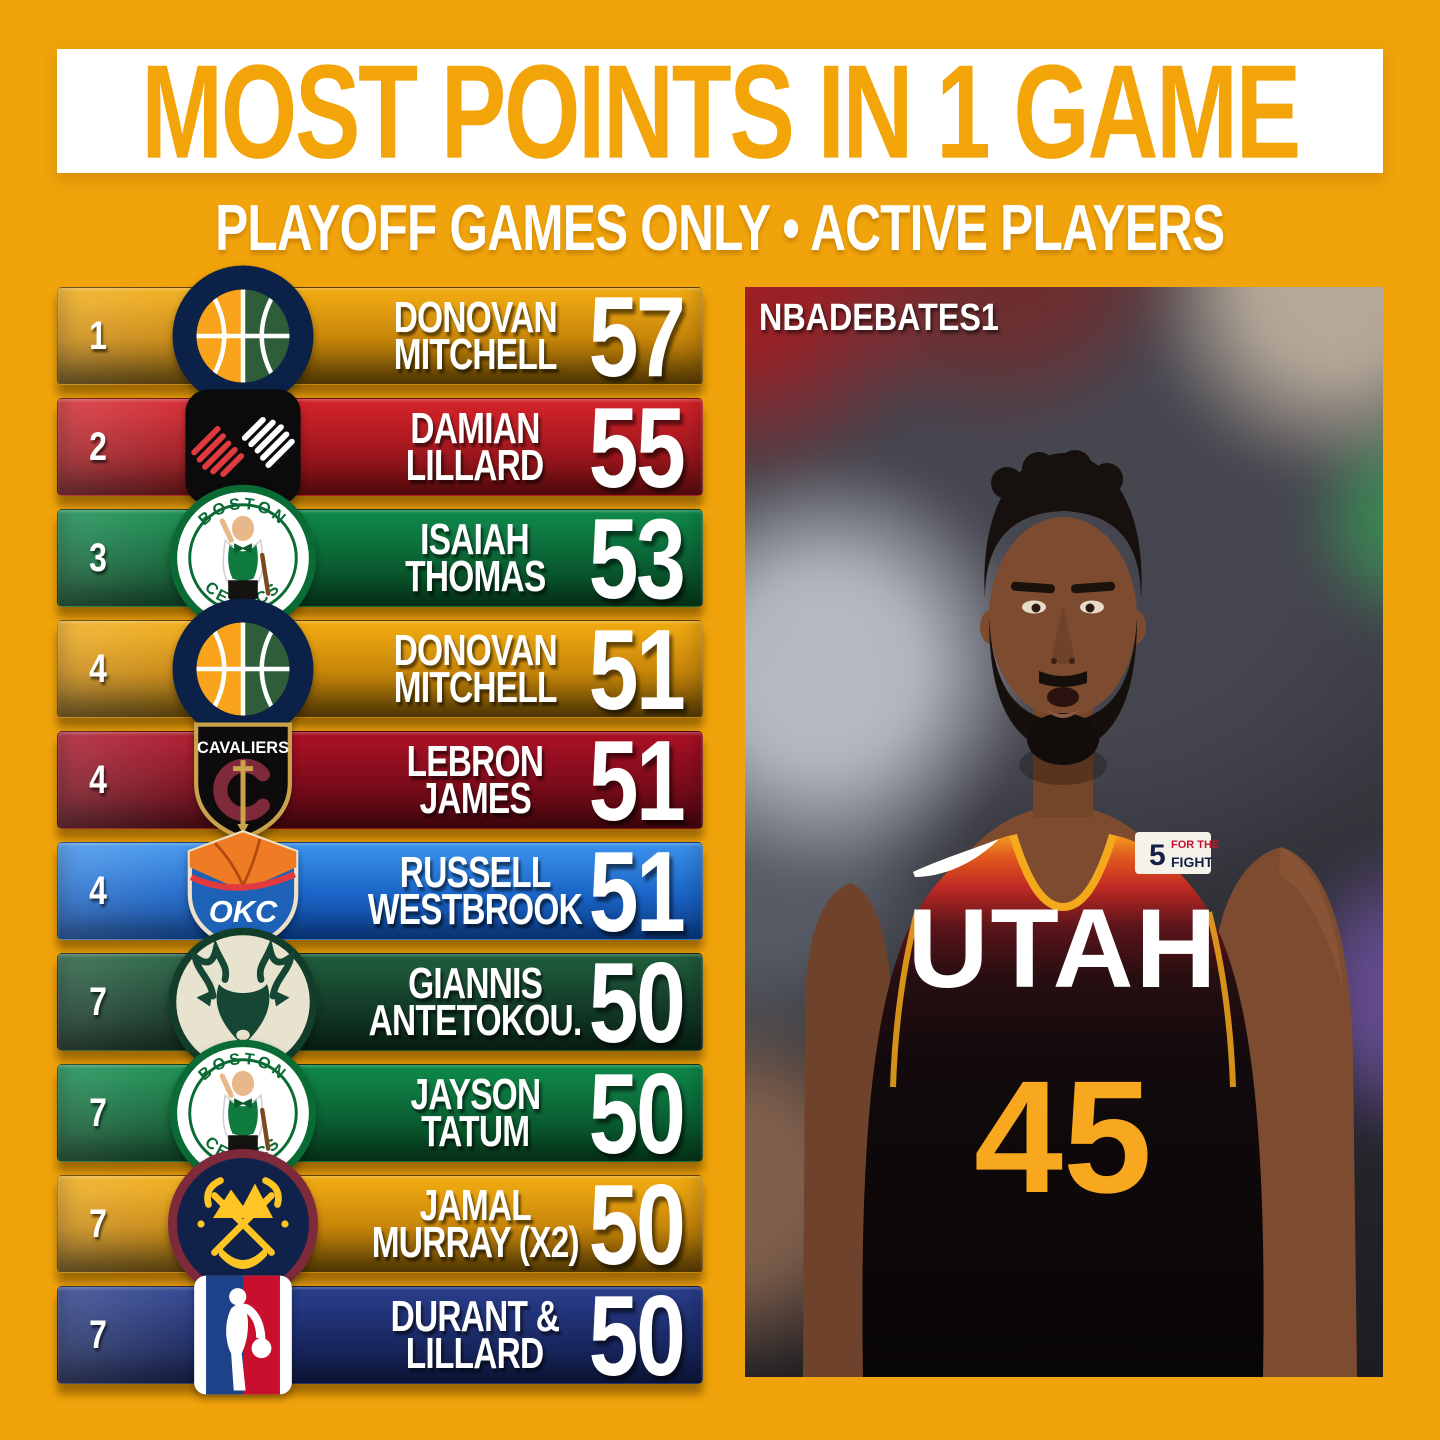  I want to click on cavaliers-wordmark: CAVALIERS, so click(243, 748).